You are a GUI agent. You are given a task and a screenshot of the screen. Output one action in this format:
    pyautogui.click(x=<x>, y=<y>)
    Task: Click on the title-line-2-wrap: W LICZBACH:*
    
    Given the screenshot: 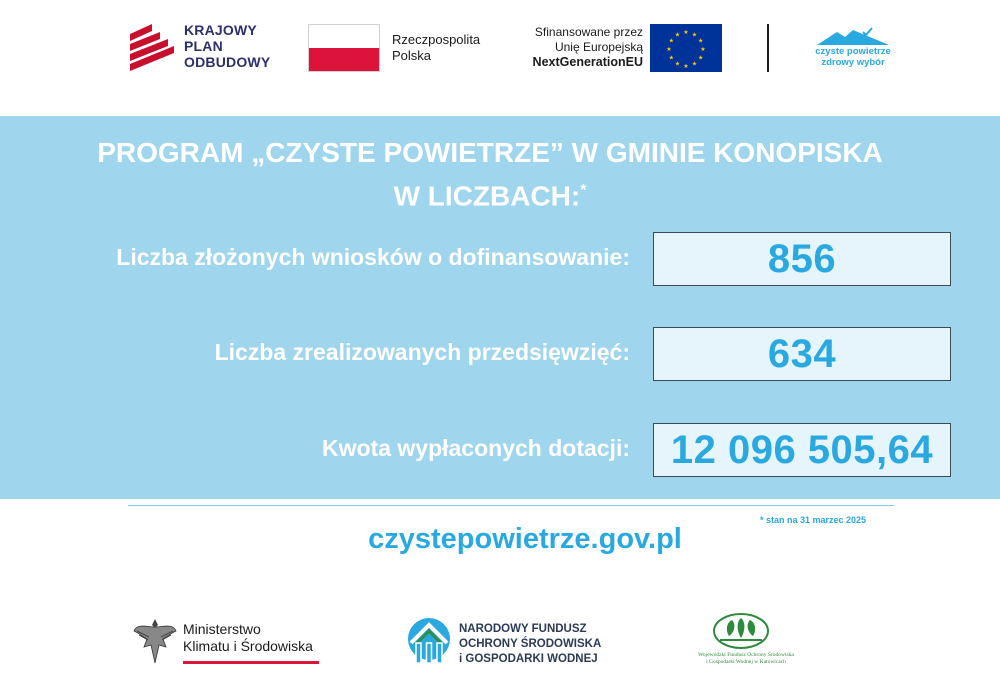 What is the action you would take?
    pyautogui.click(x=490, y=193)
    